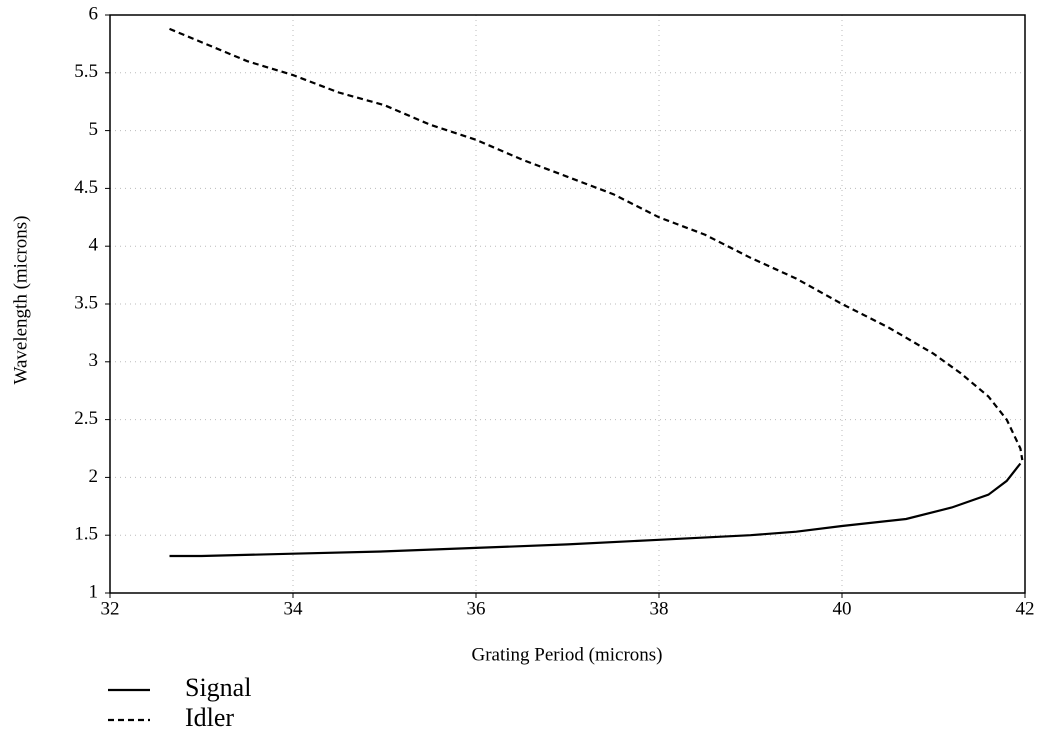  Describe the element at coordinates (566, 654) in the screenshot. I see `x-axis-title: Grating Period (microns)` at that location.